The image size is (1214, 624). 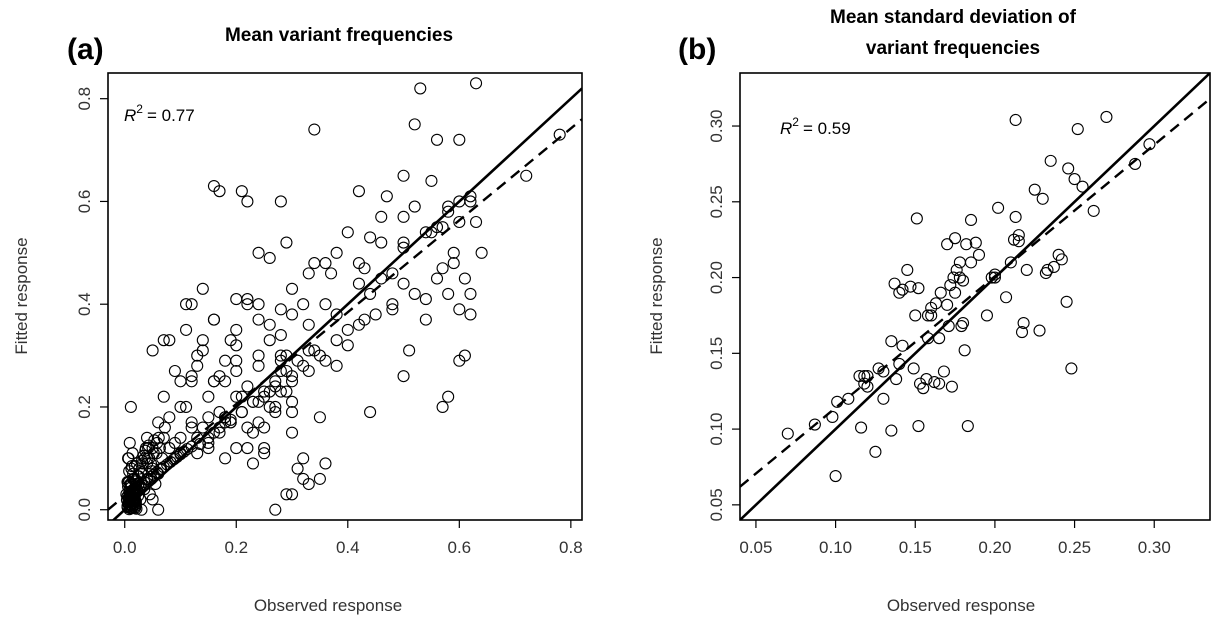 What do you see at coordinates (994, 547) in the screenshot?
I see `panel-b-x-tick-label: 0.20` at bounding box center [994, 547].